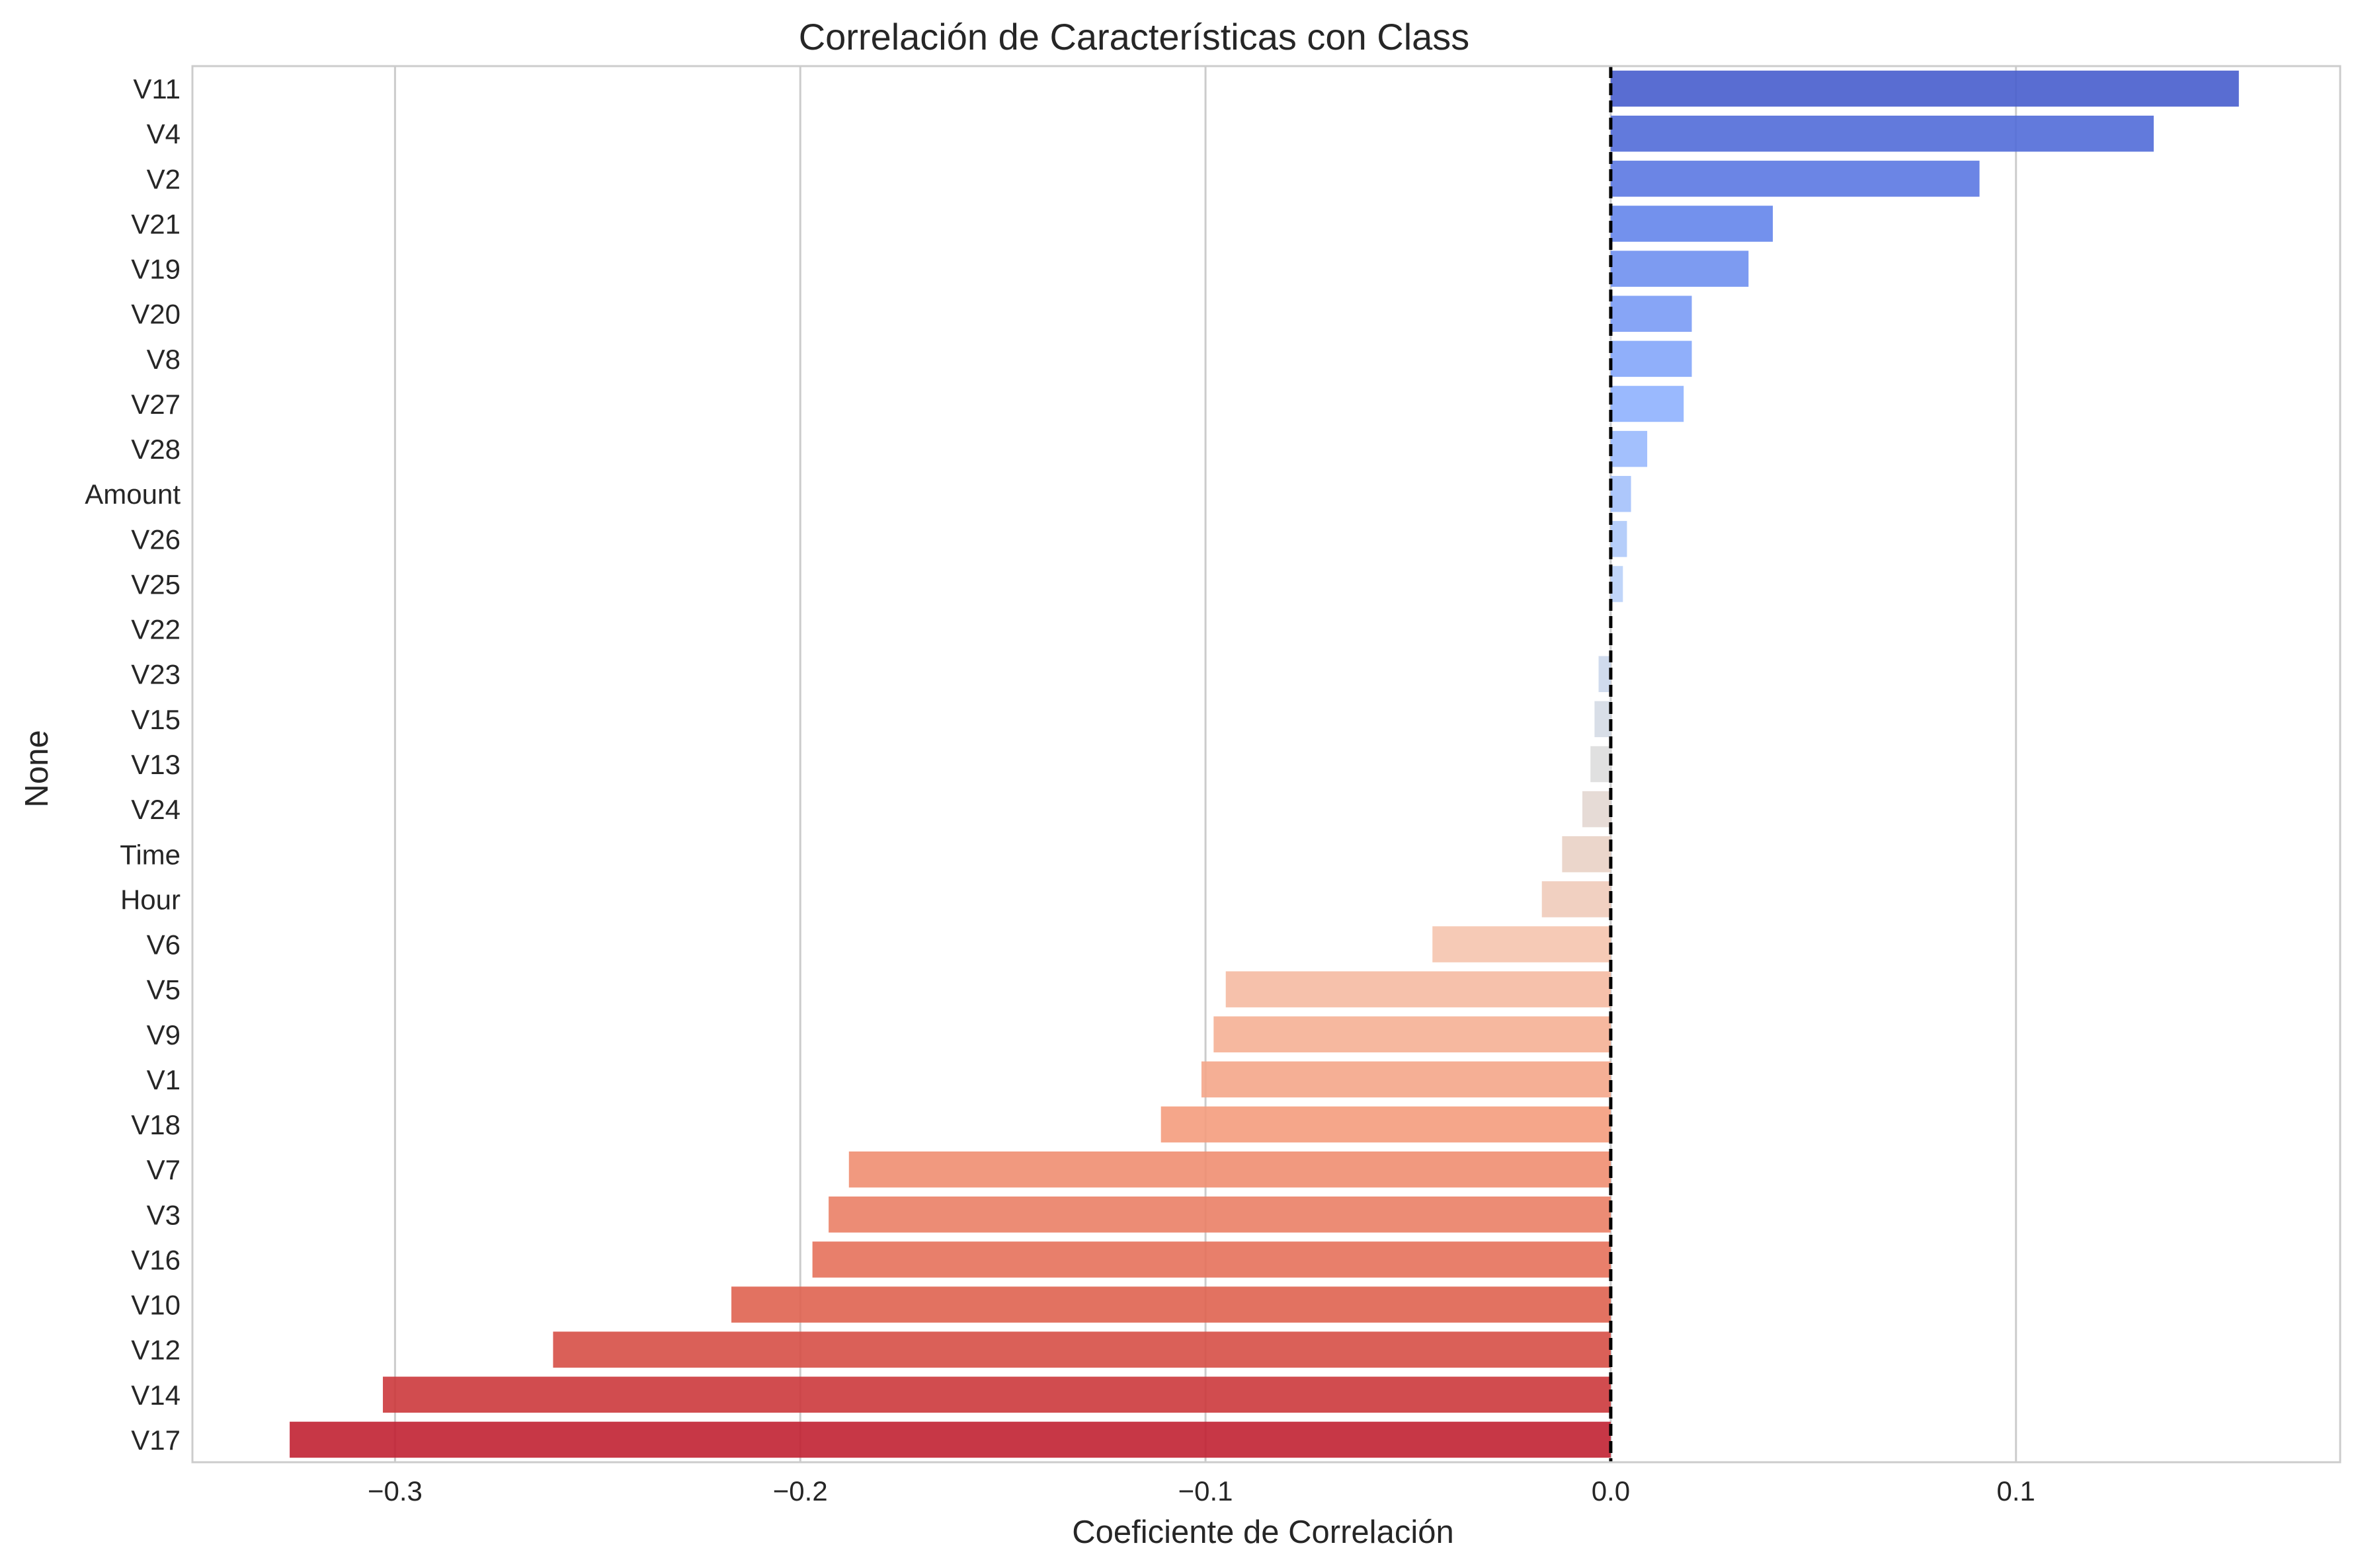  What do you see at coordinates (1629, 448) in the screenshot?
I see `bar-v28` at bounding box center [1629, 448].